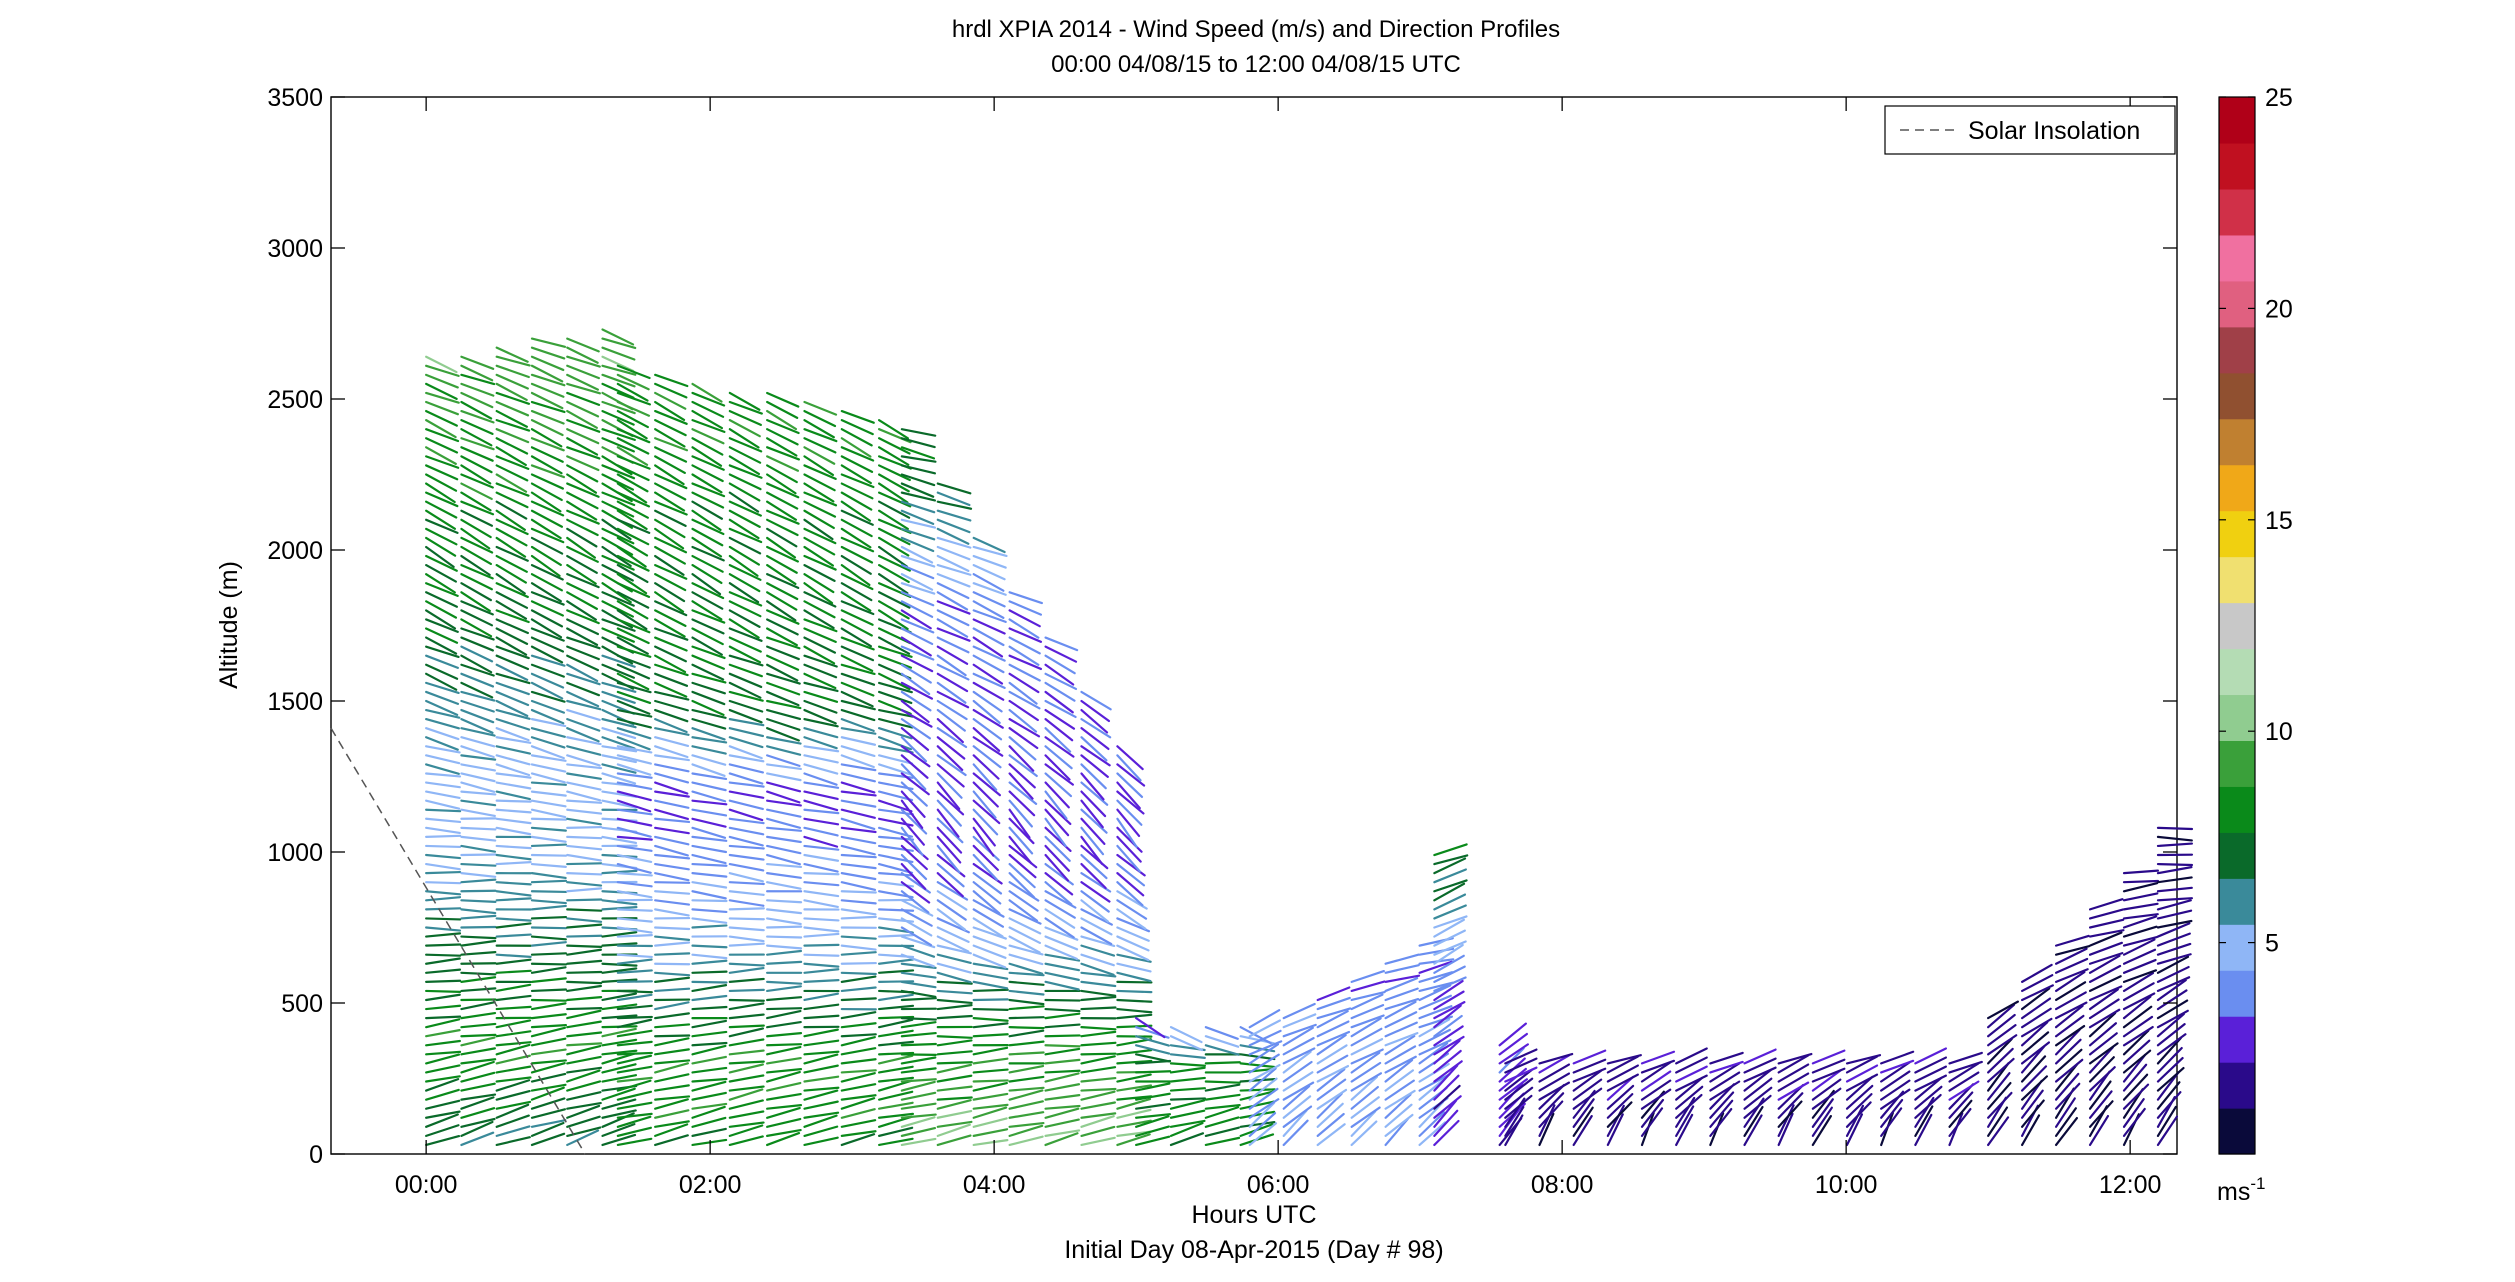 This screenshot has height=1282, width=2515. I want to click on x-tick-label: 04:00, so click(994, 1185).